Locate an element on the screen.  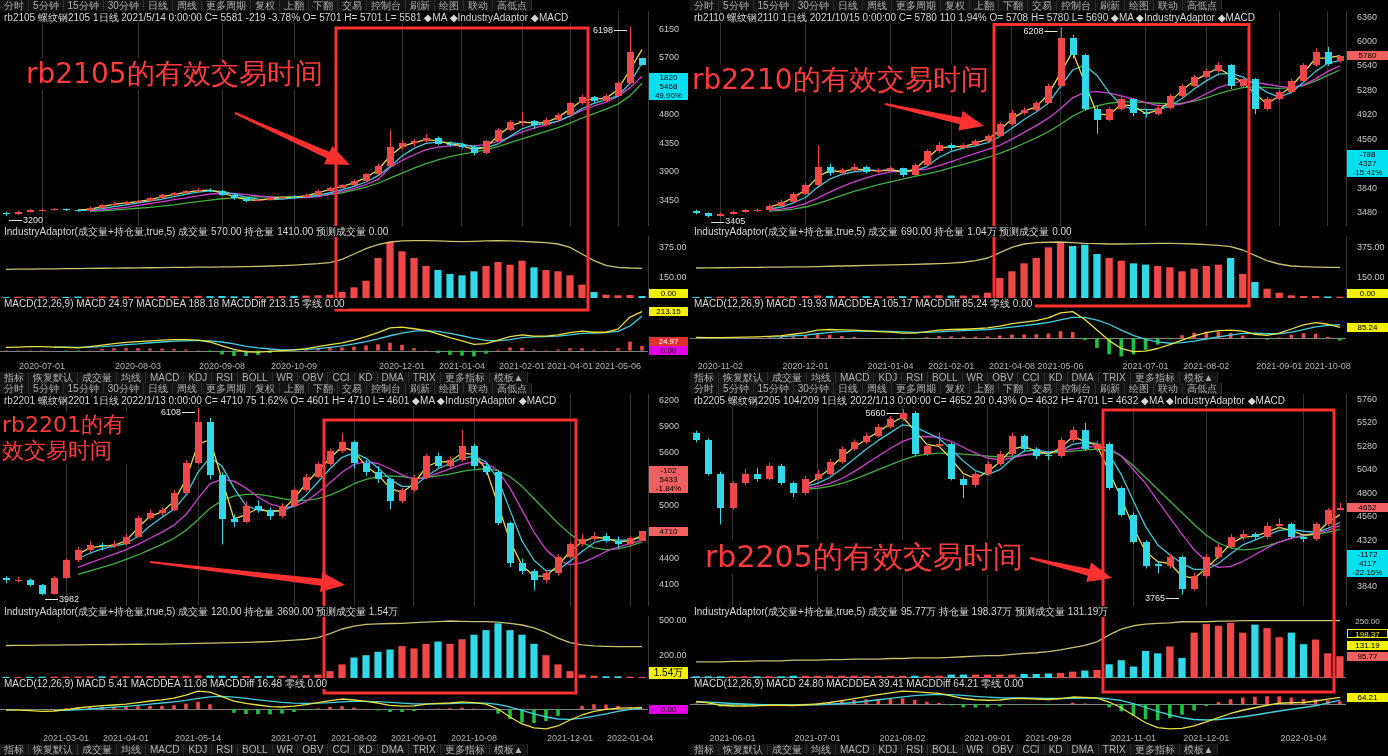
text: 4327 is located at coordinates (1367, 163).